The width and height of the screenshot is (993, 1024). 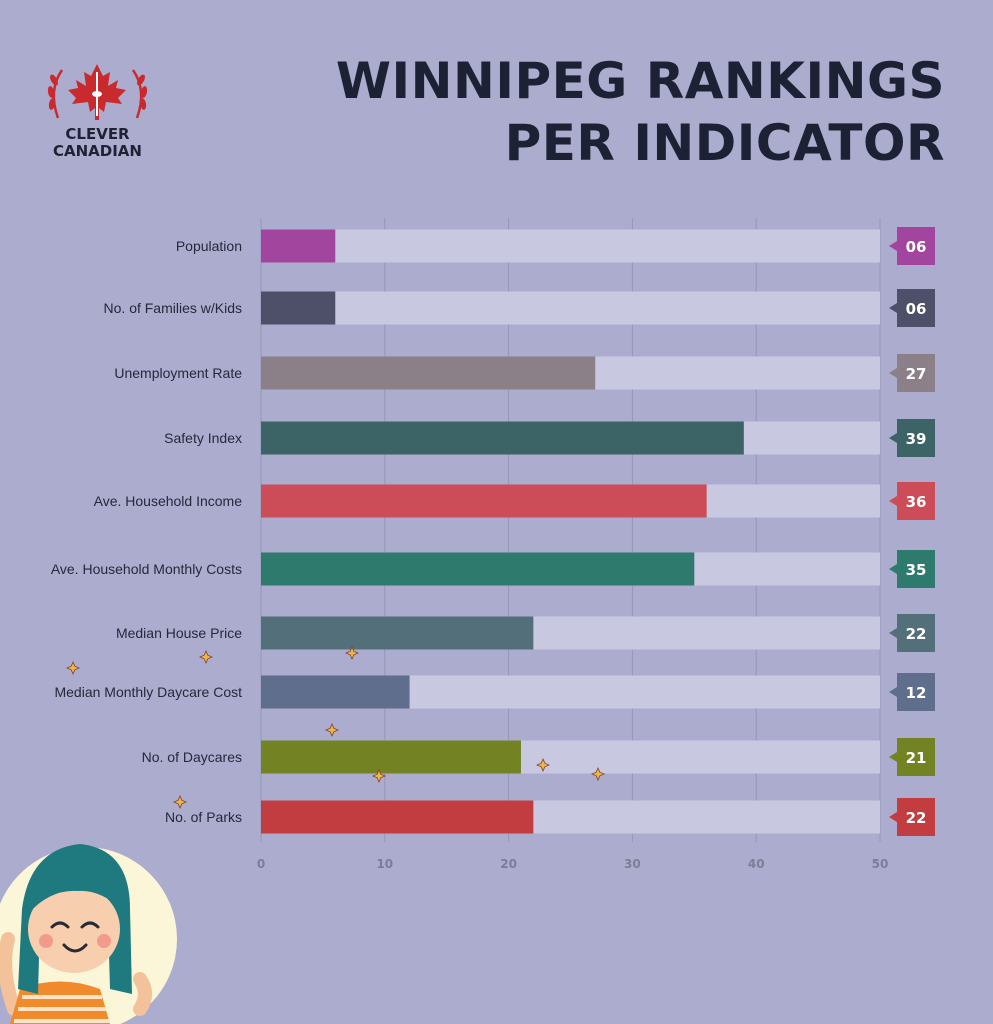 What do you see at coordinates (880, 864) in the screenshot?
I see `x-tick-label: 50` at bounding box center [880, 864].